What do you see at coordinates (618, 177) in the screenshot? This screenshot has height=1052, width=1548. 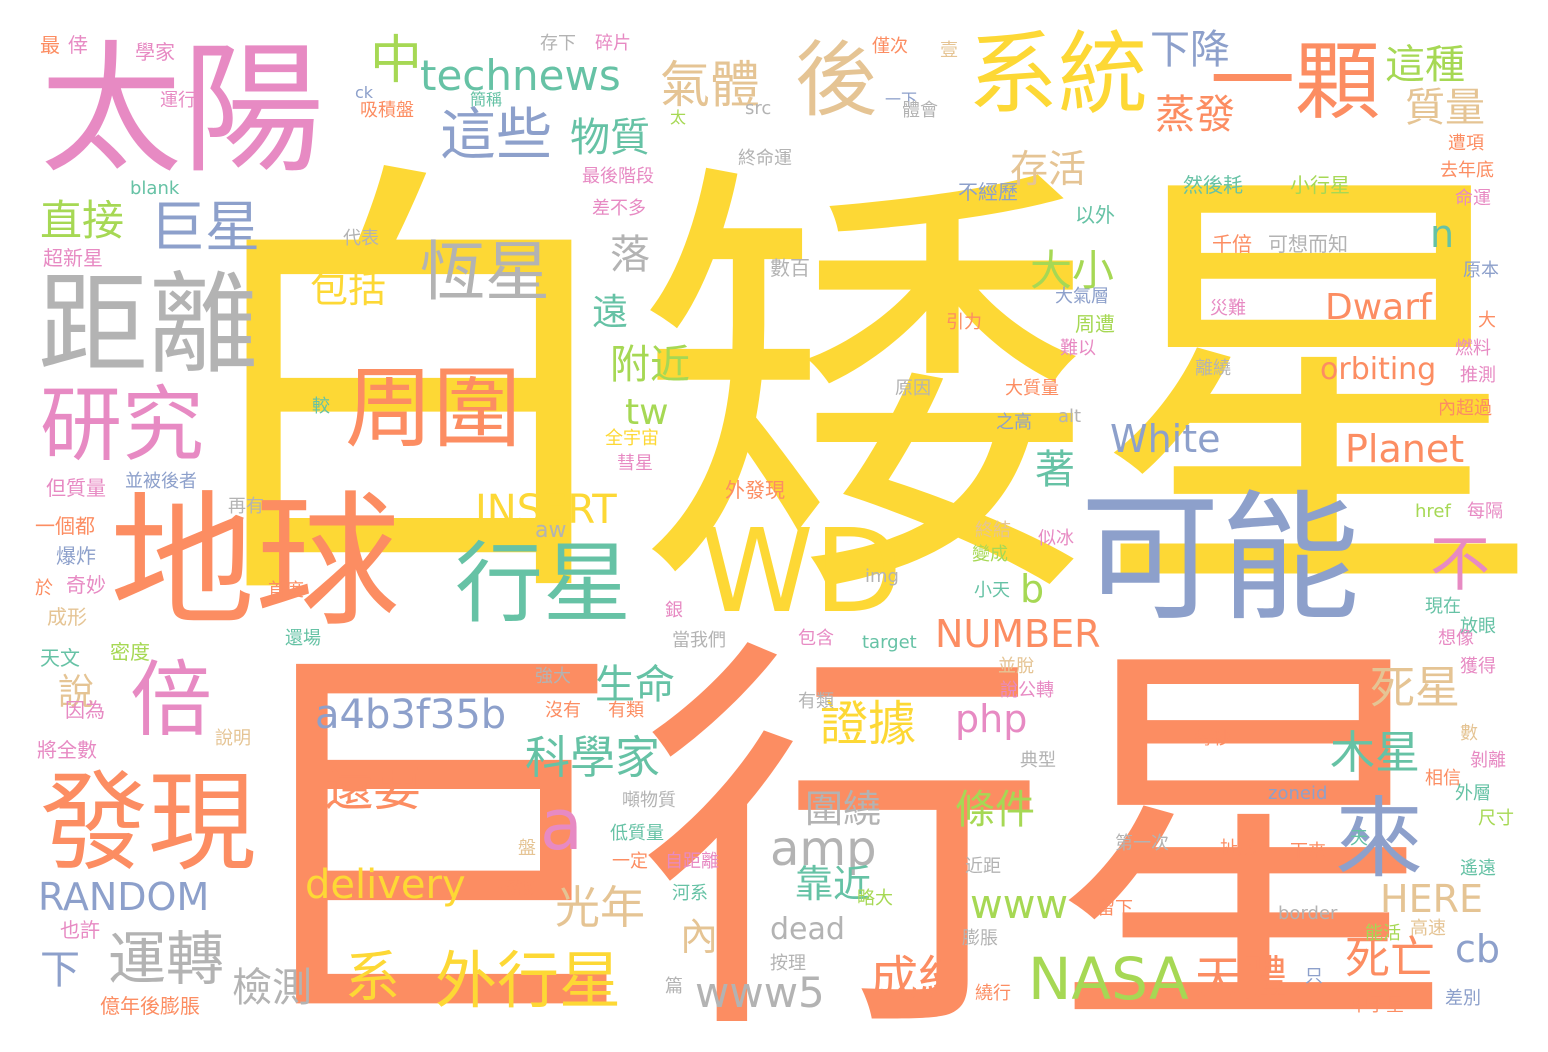 I see `cloud-word: 最後階段` at bounding box center [618, 177].